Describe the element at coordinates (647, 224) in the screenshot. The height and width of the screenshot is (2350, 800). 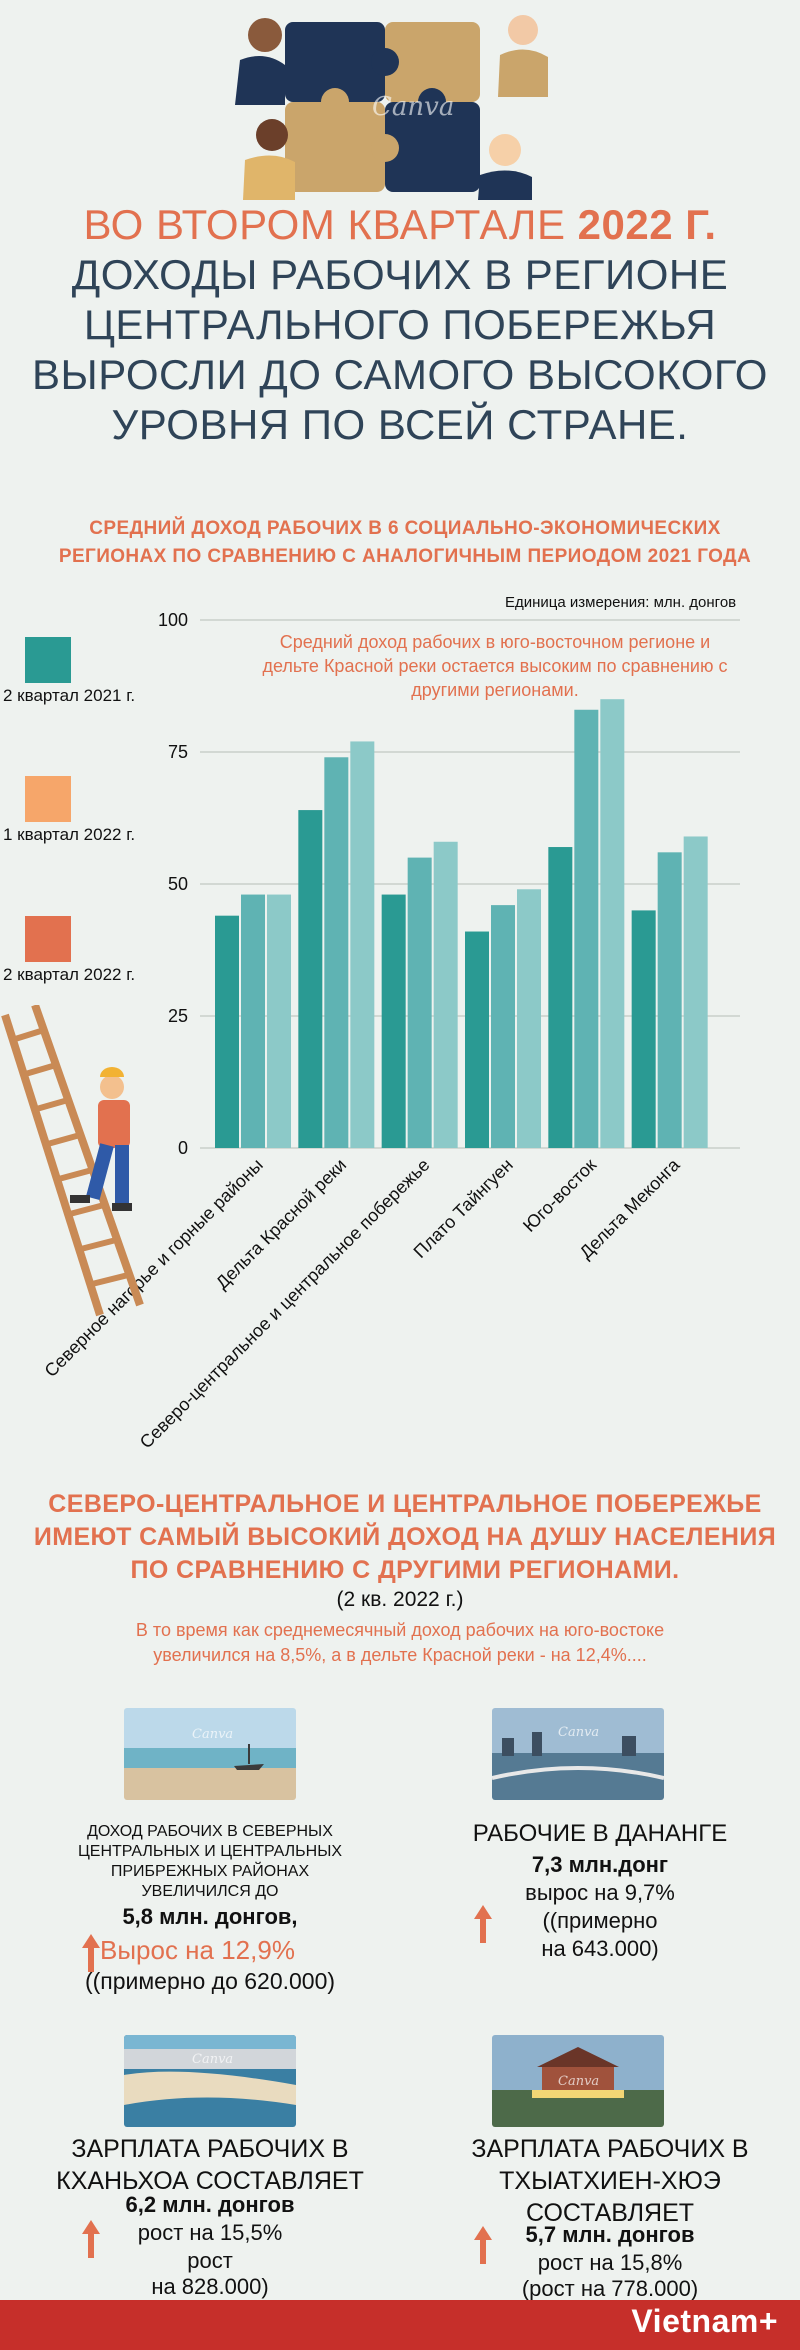
I see `title-year: 2022 Г.` at that location.